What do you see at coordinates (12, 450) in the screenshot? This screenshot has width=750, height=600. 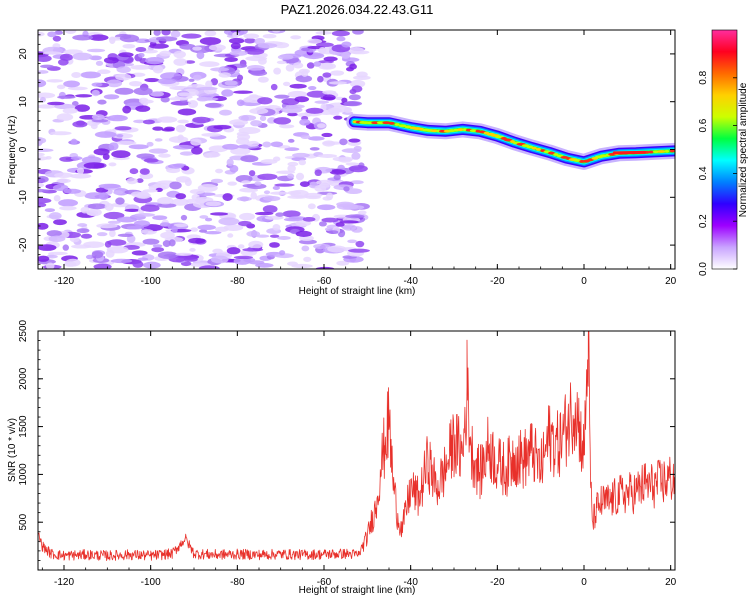 I see `snr-y-axis-label: SNR (10 * v/v)` at bounding box center [12, 450].